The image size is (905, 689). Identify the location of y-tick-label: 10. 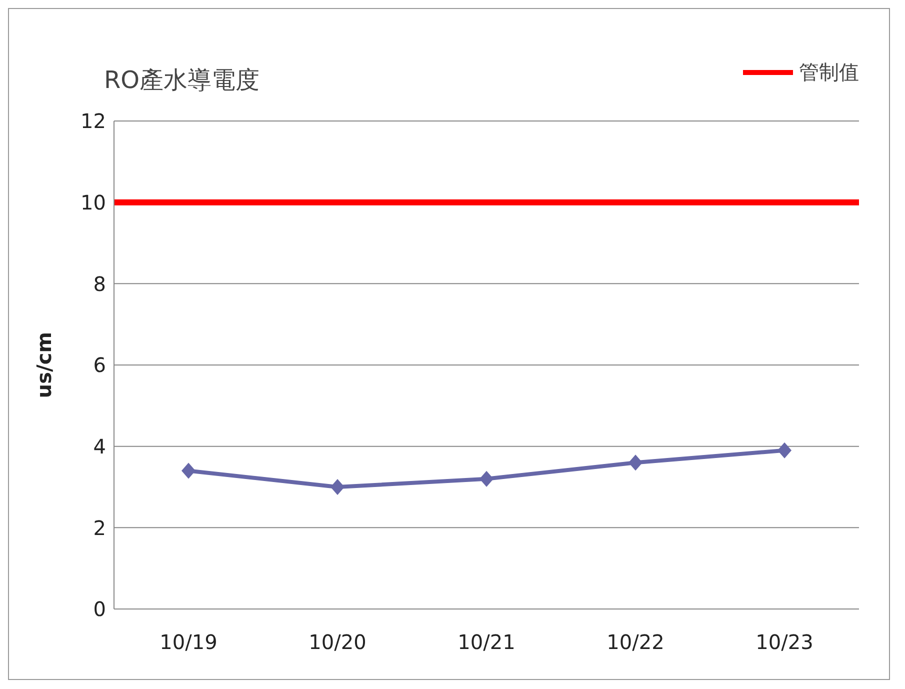
(93, 202).